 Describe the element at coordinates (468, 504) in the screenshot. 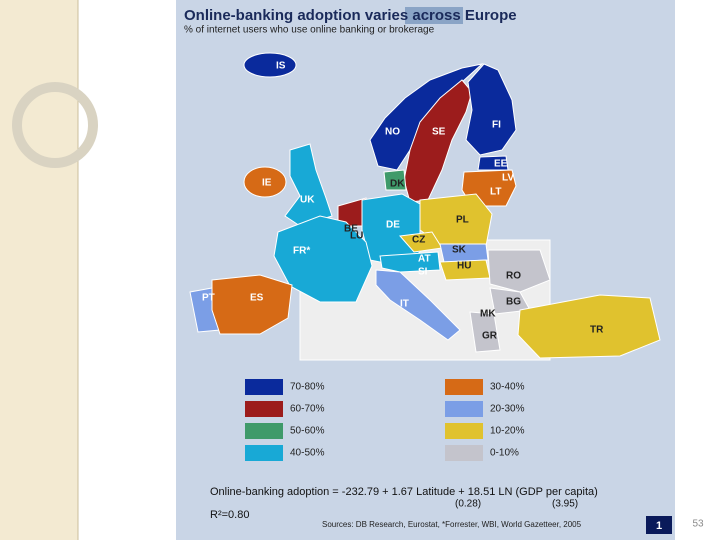

I see `se-latitude: (0.28)` at that location.